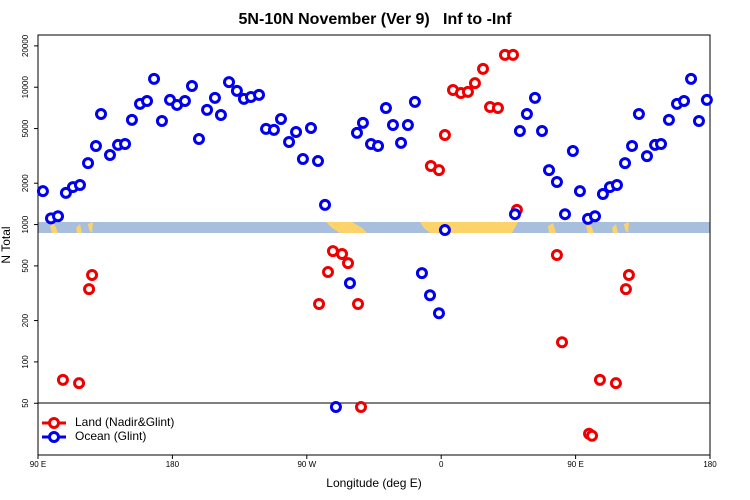 The height and width of the screenshot is (500, 750). Describe the element at coordinates (25, 45) in the screenshot. I see `y-tick-label: 20000` at that location.